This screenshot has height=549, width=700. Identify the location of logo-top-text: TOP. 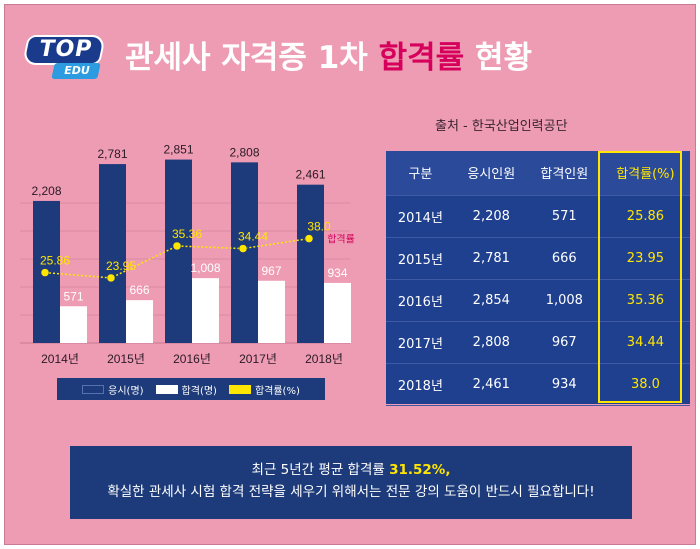
(66, 49).